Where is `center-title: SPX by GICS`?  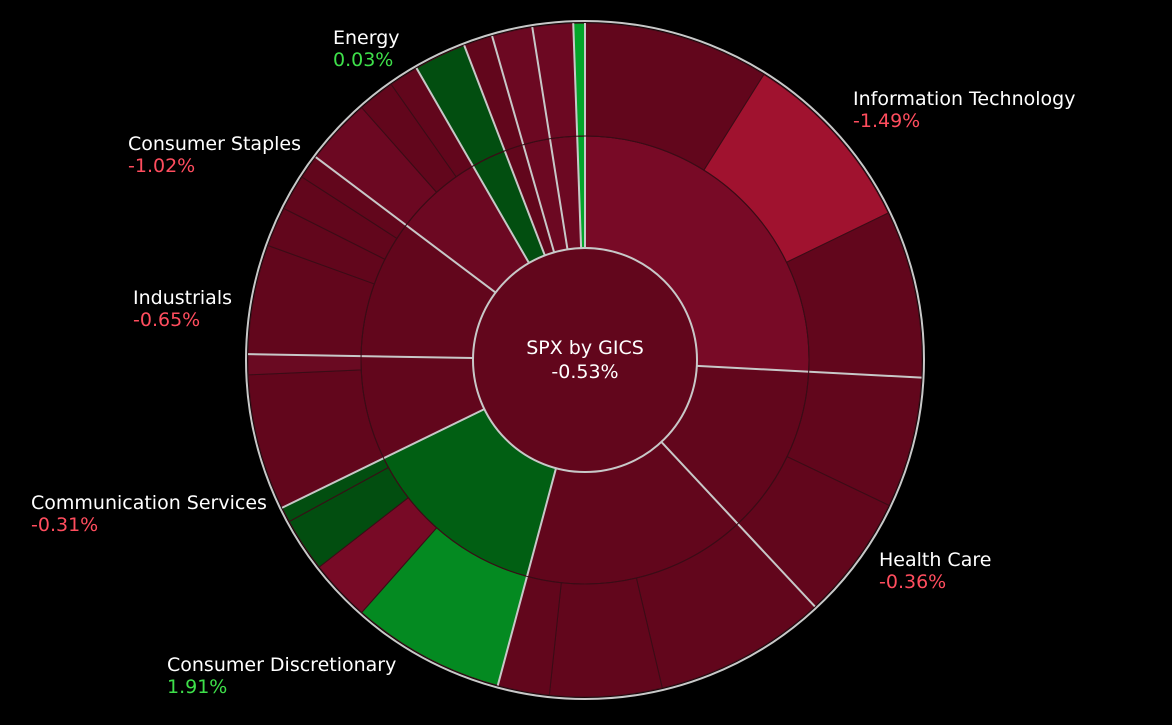 center-title: SPX by GICS is located at coordinates (585, 348).